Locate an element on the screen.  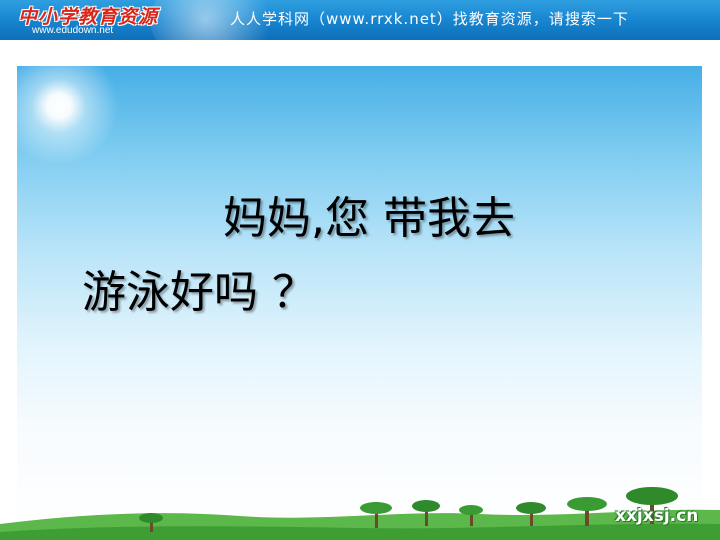
site-banner-text: 人人学科网（www.rrxk.net）找教育资源，请搜索一下 is located at coordinates (429, 19).